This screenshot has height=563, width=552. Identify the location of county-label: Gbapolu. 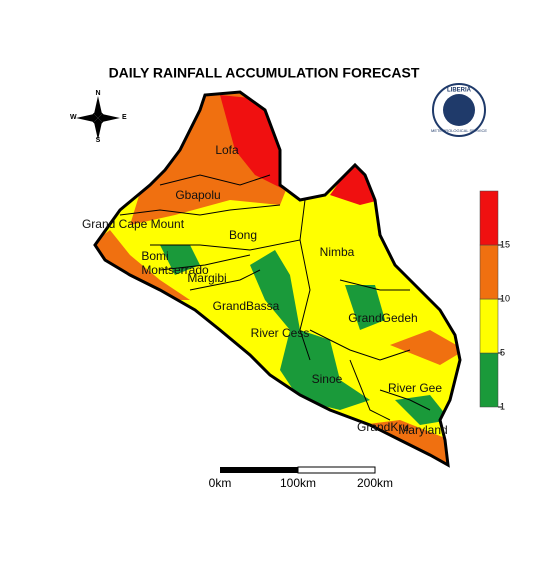
(197, 195).